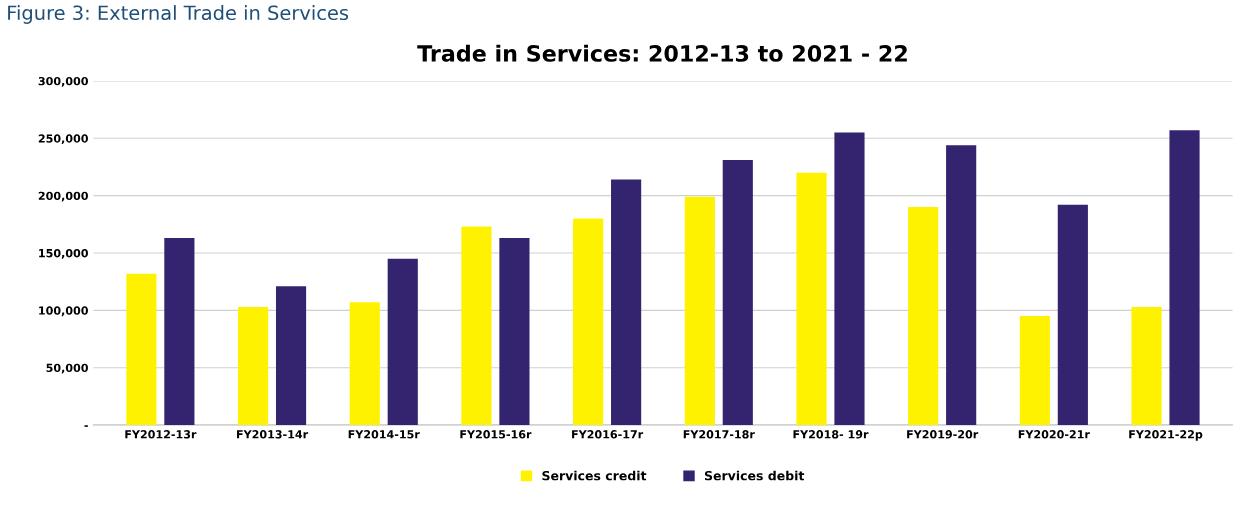 This screenshot has height=506, width=1245. I want to click on x-tick-label: FY2021-22p, so click(1166, 435).